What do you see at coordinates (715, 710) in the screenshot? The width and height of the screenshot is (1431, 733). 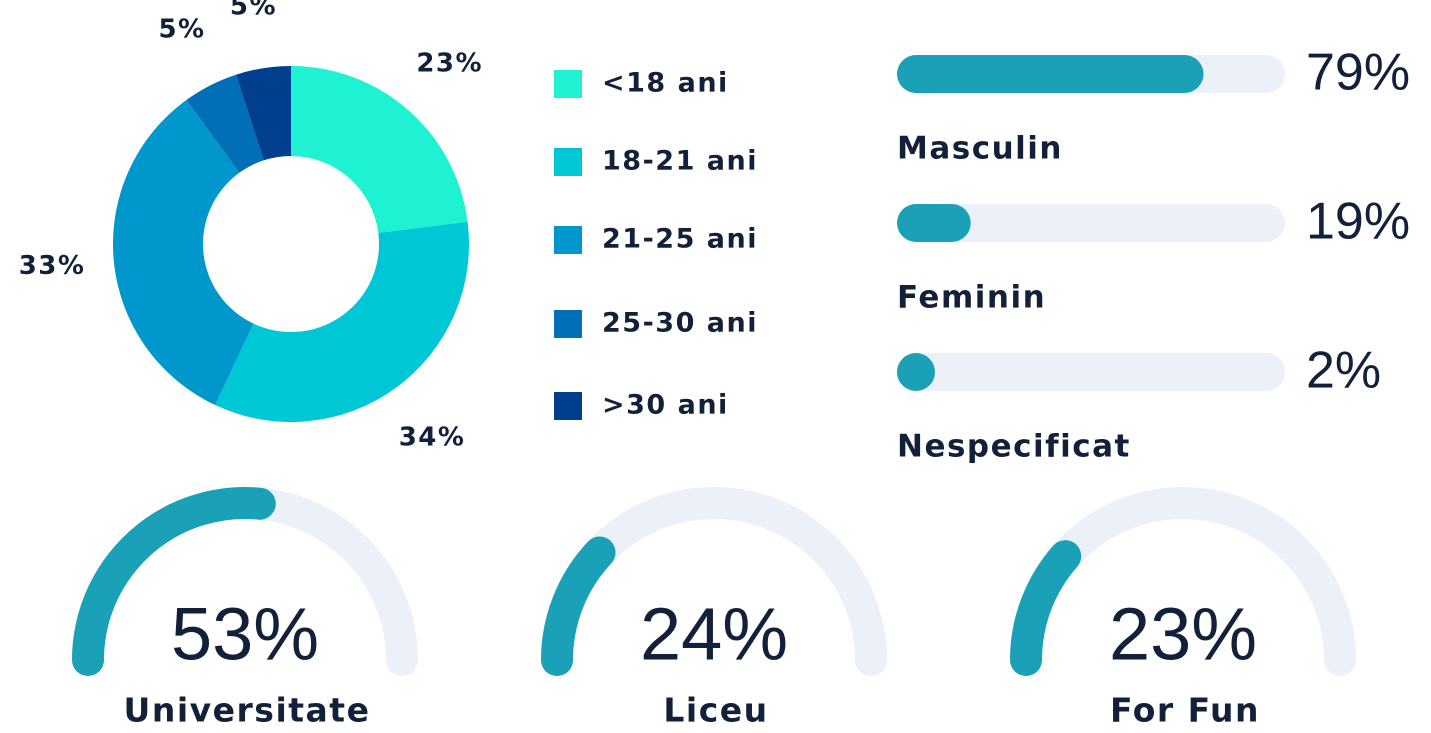 I see `gauge-category: Liceu` at bounding box center [715, 710].